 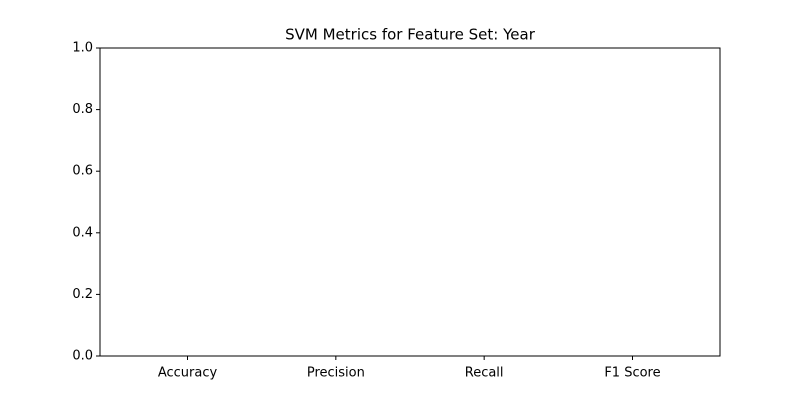 I want to click on x-tick-label: Recall, so click(x=484, y=373).